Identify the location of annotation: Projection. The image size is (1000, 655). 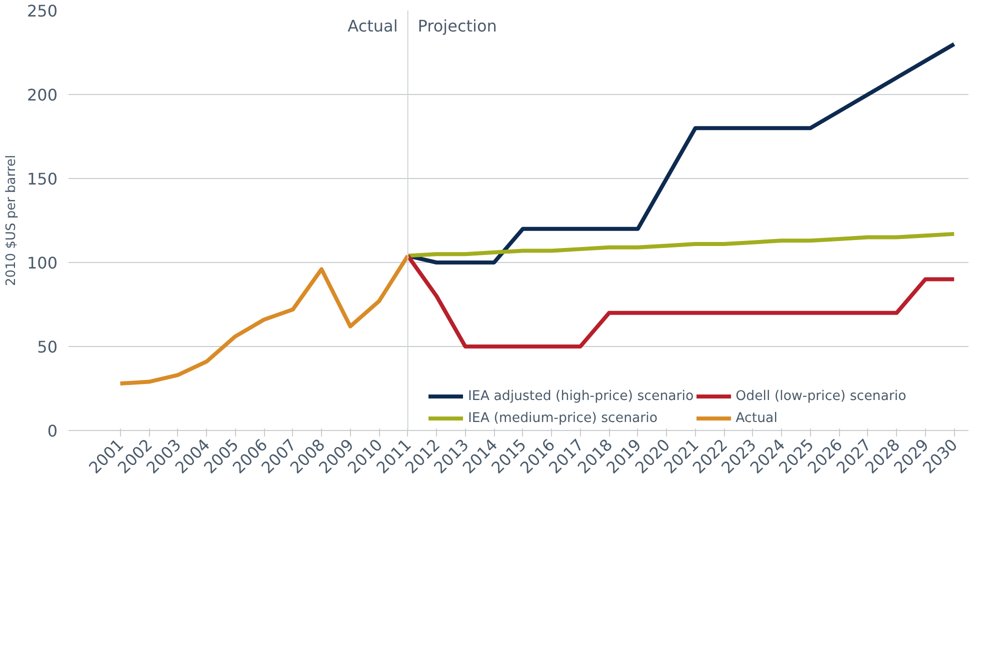
(457, 26).